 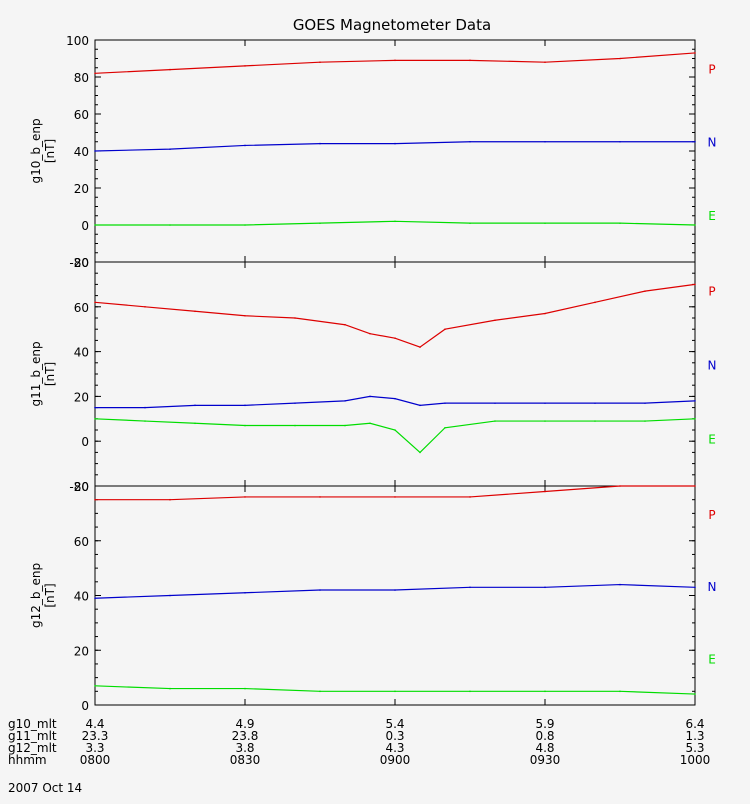 What do you see at coordinates (45, 788) in the screenshot?
I see `date-label: 2007 Oct 14` at bounding box center [45, 788].